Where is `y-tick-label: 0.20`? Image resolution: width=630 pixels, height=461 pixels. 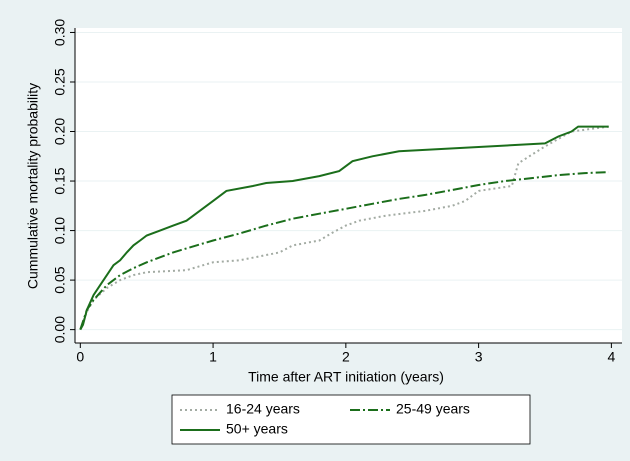 y-tick-label: 0.20 is located at coordinates (60, 131).